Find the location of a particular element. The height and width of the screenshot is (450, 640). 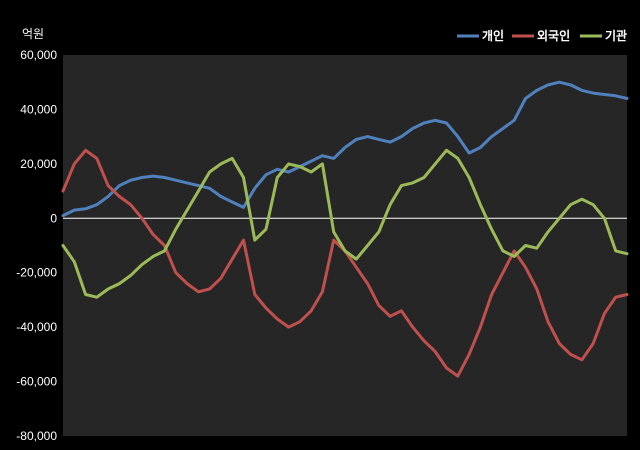

chart-title: 선 물 누적순매수 2012년 1월 1일~2013년 2월27일 is located at coordinates (265, 26).